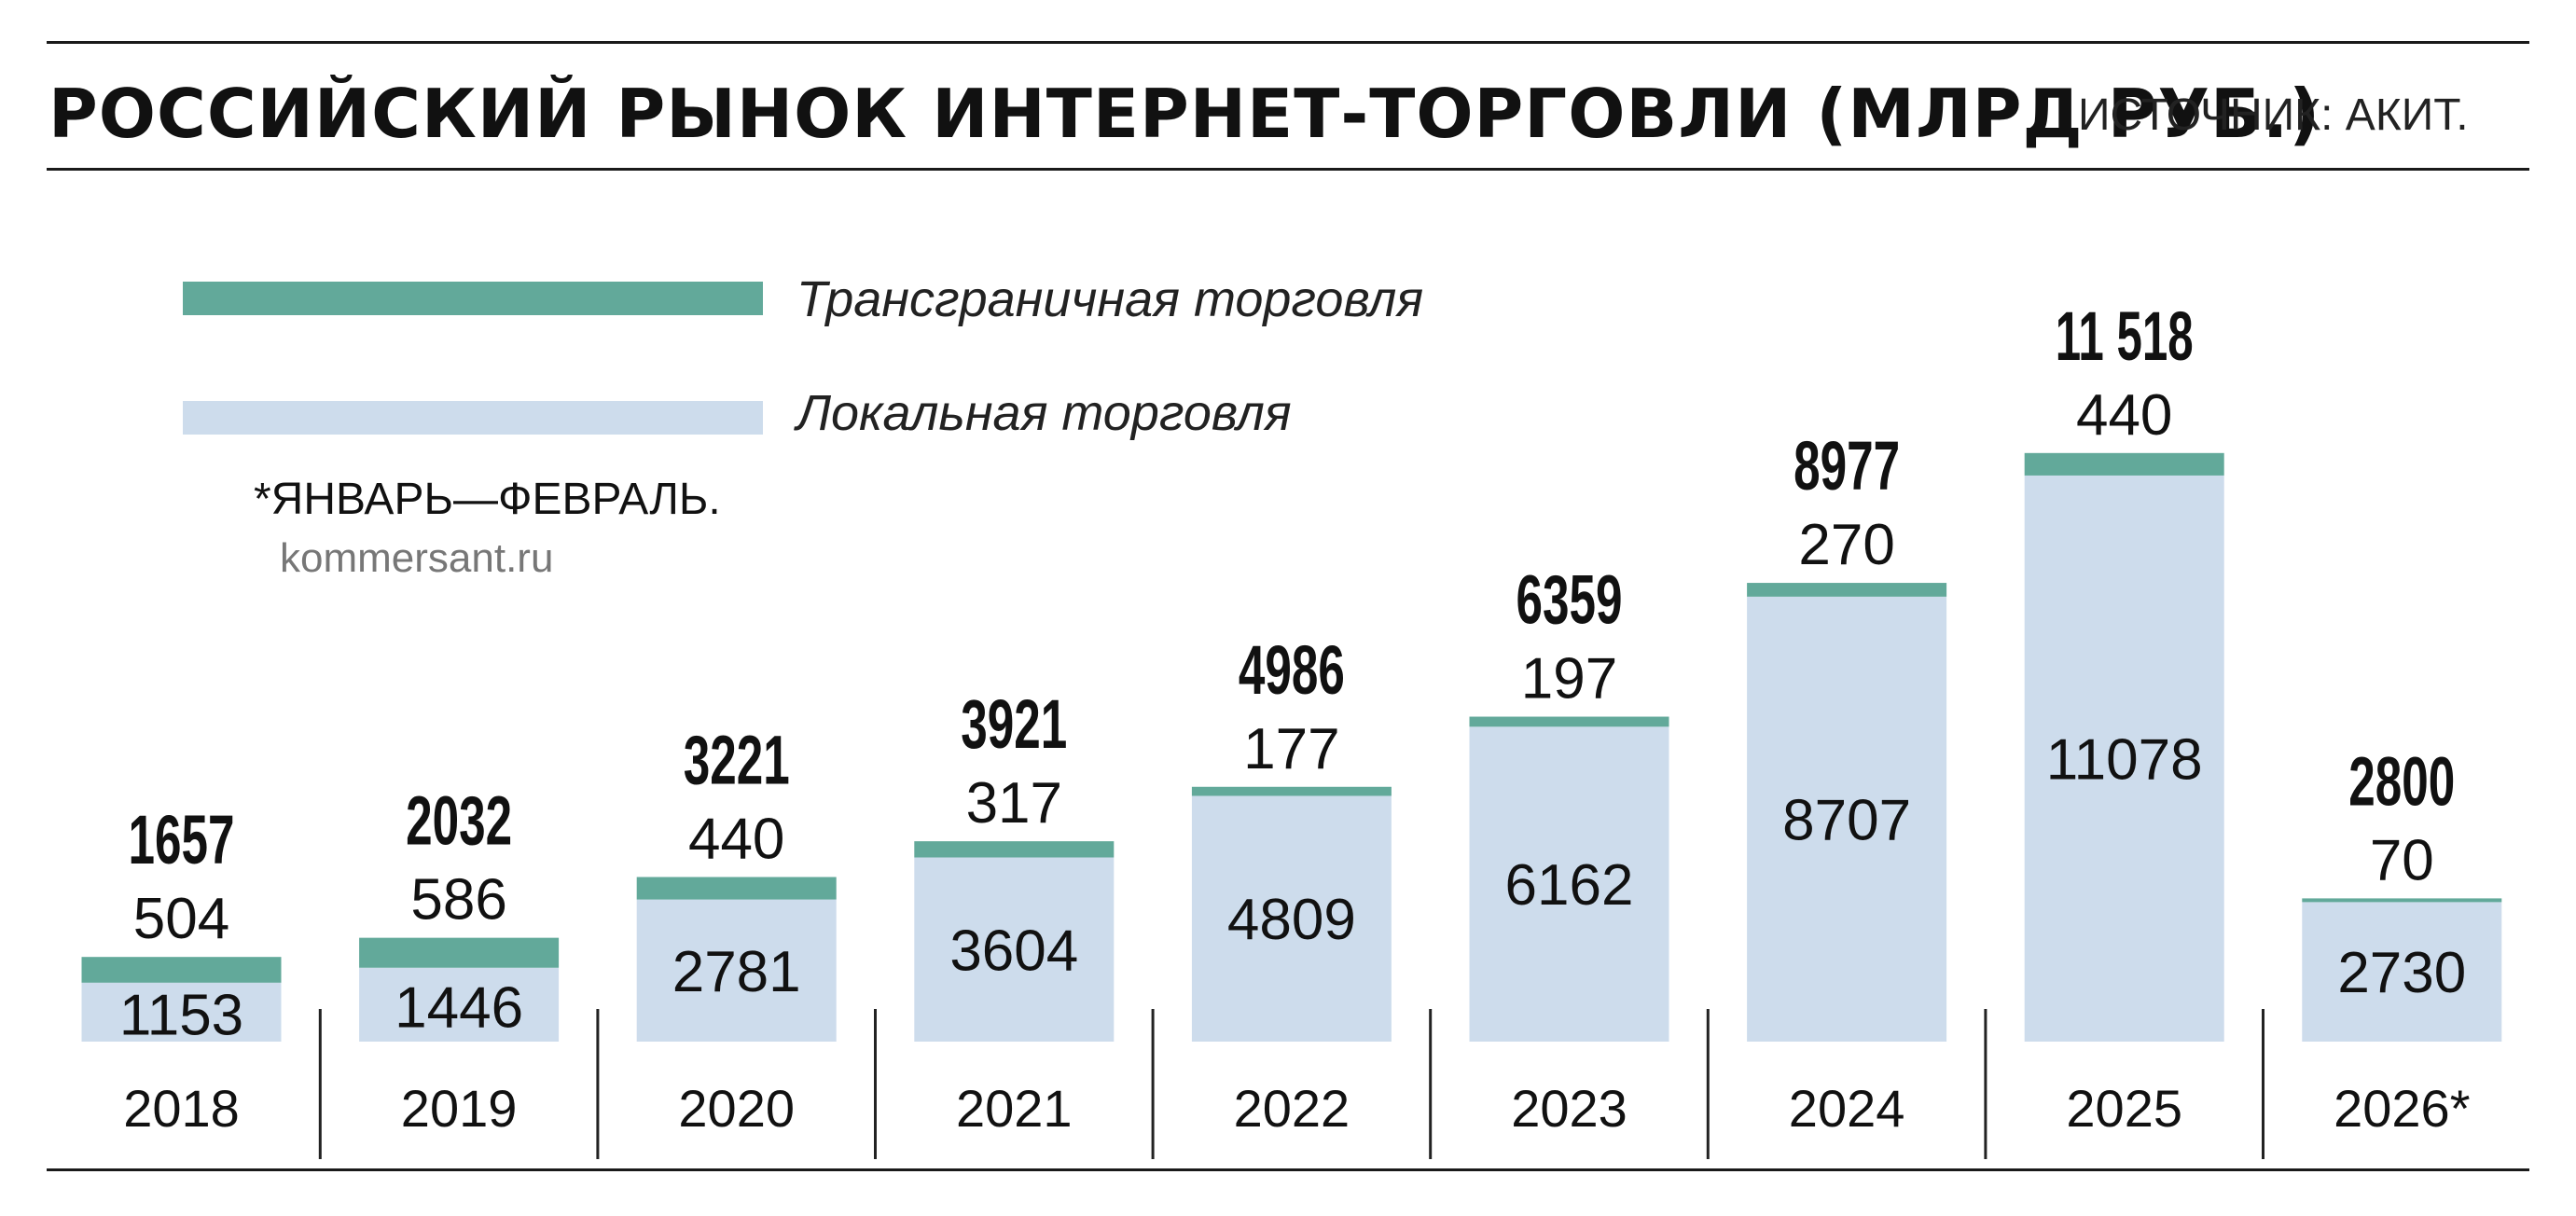 This screenshot has width=2576, height=1216. Describe the element at coordinates (1847, 465) in the screenshot. I see `label-total-6: 8977` at that location.